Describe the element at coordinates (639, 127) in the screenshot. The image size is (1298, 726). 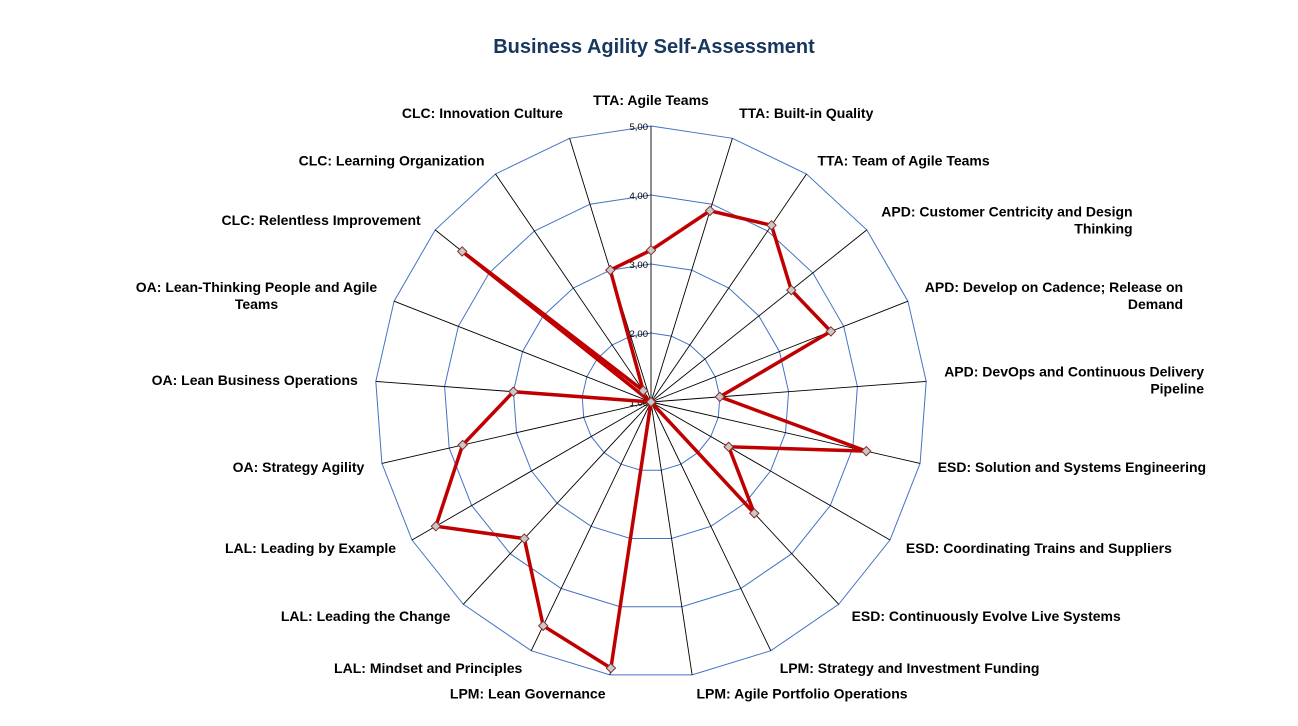
I see `tick-label: 5,00` at that location.